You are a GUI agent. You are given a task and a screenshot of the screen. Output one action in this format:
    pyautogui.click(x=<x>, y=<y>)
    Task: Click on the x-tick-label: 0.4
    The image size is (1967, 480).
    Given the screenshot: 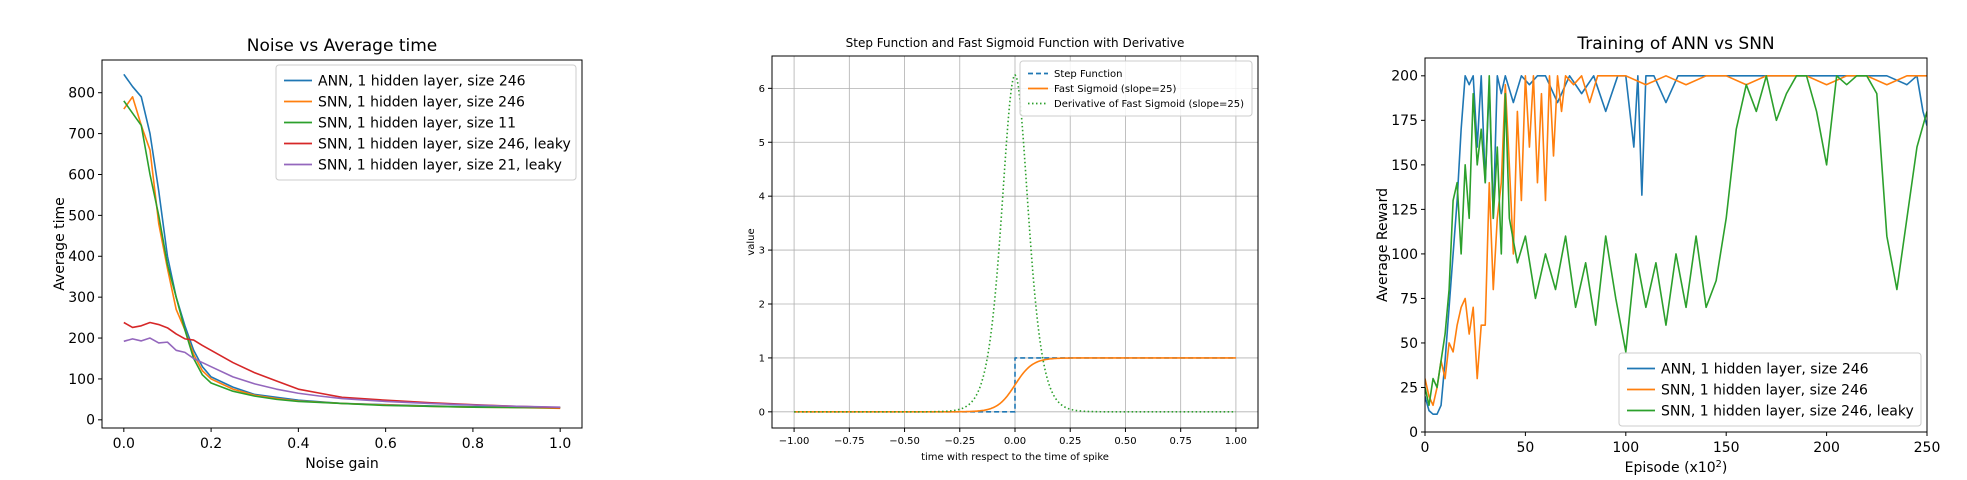 What is the action you would take?
    pyautogui.click(x=298, y=444)
    